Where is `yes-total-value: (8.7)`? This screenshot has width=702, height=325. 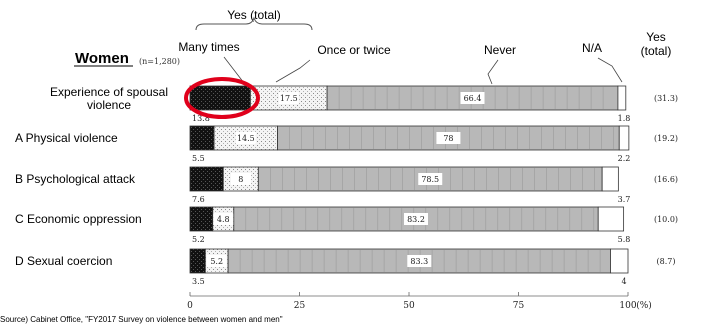 yes-total-value: (8.7) is located at coordinates (666, 261).